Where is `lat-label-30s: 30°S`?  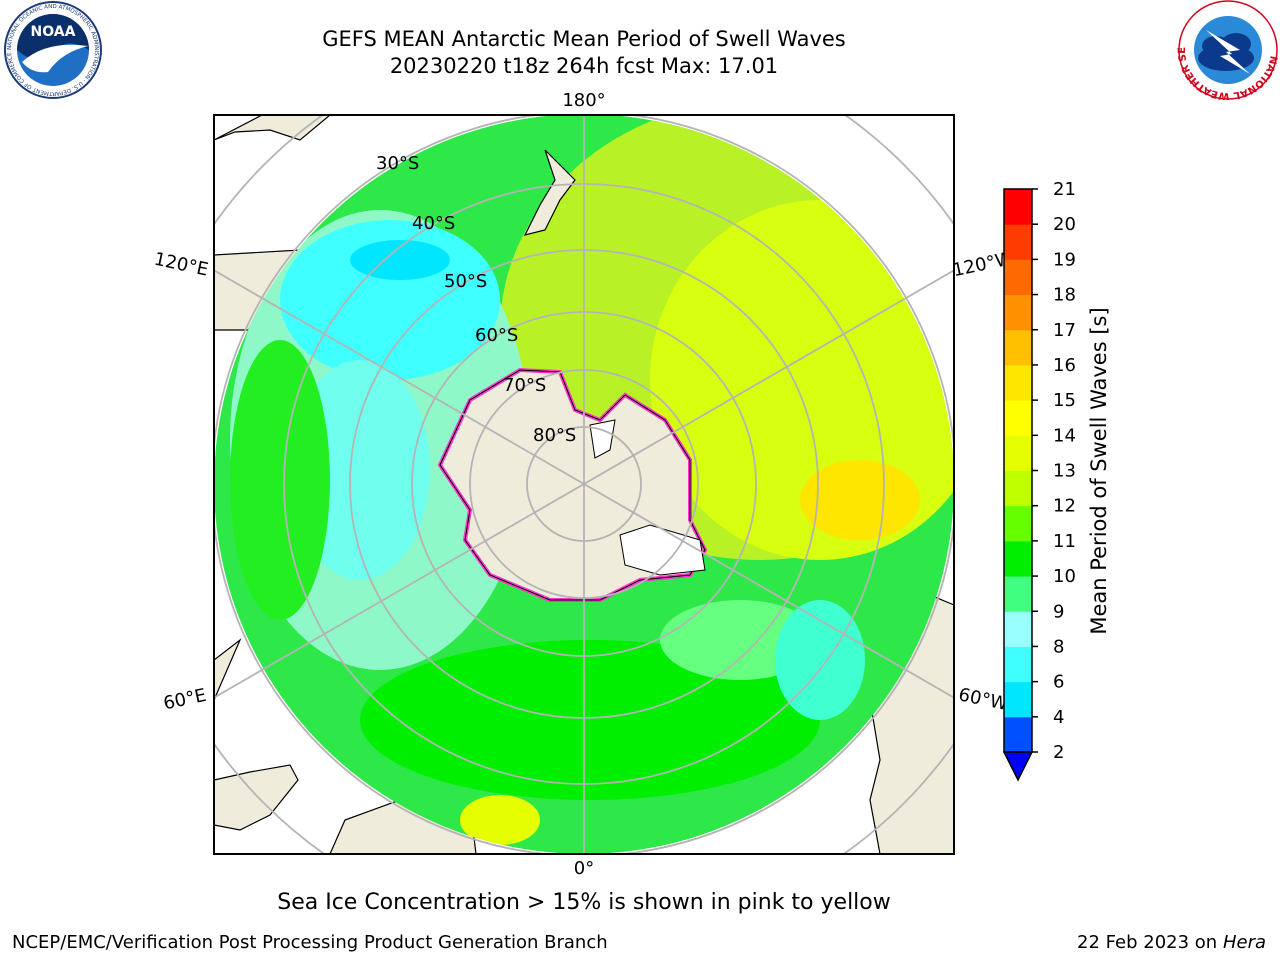 lat-label-30s: 30°S is located at coordinates (397, 163).